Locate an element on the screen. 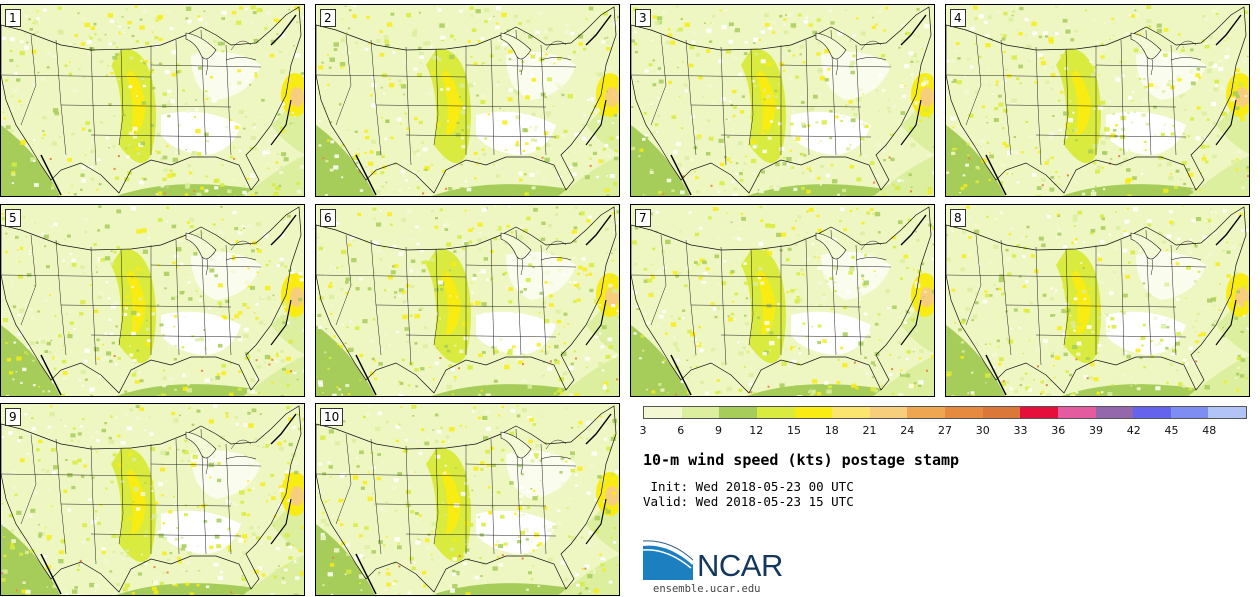 The image size is (1260, 597). map-panel: 2 is located at coordinates (467, 100).